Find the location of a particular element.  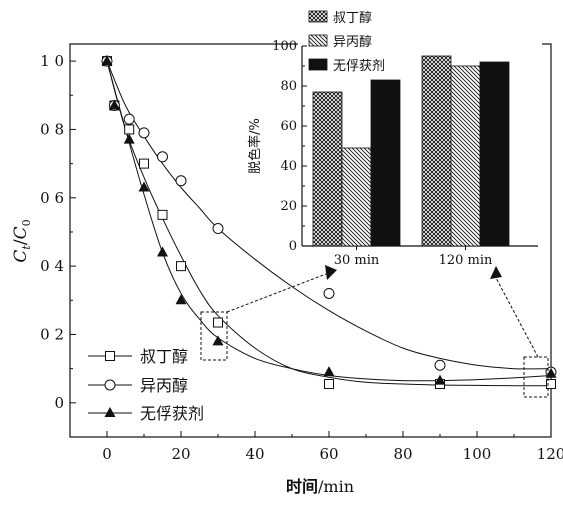

y-tick-label: 0 2 is located at coordinates (52, 334).